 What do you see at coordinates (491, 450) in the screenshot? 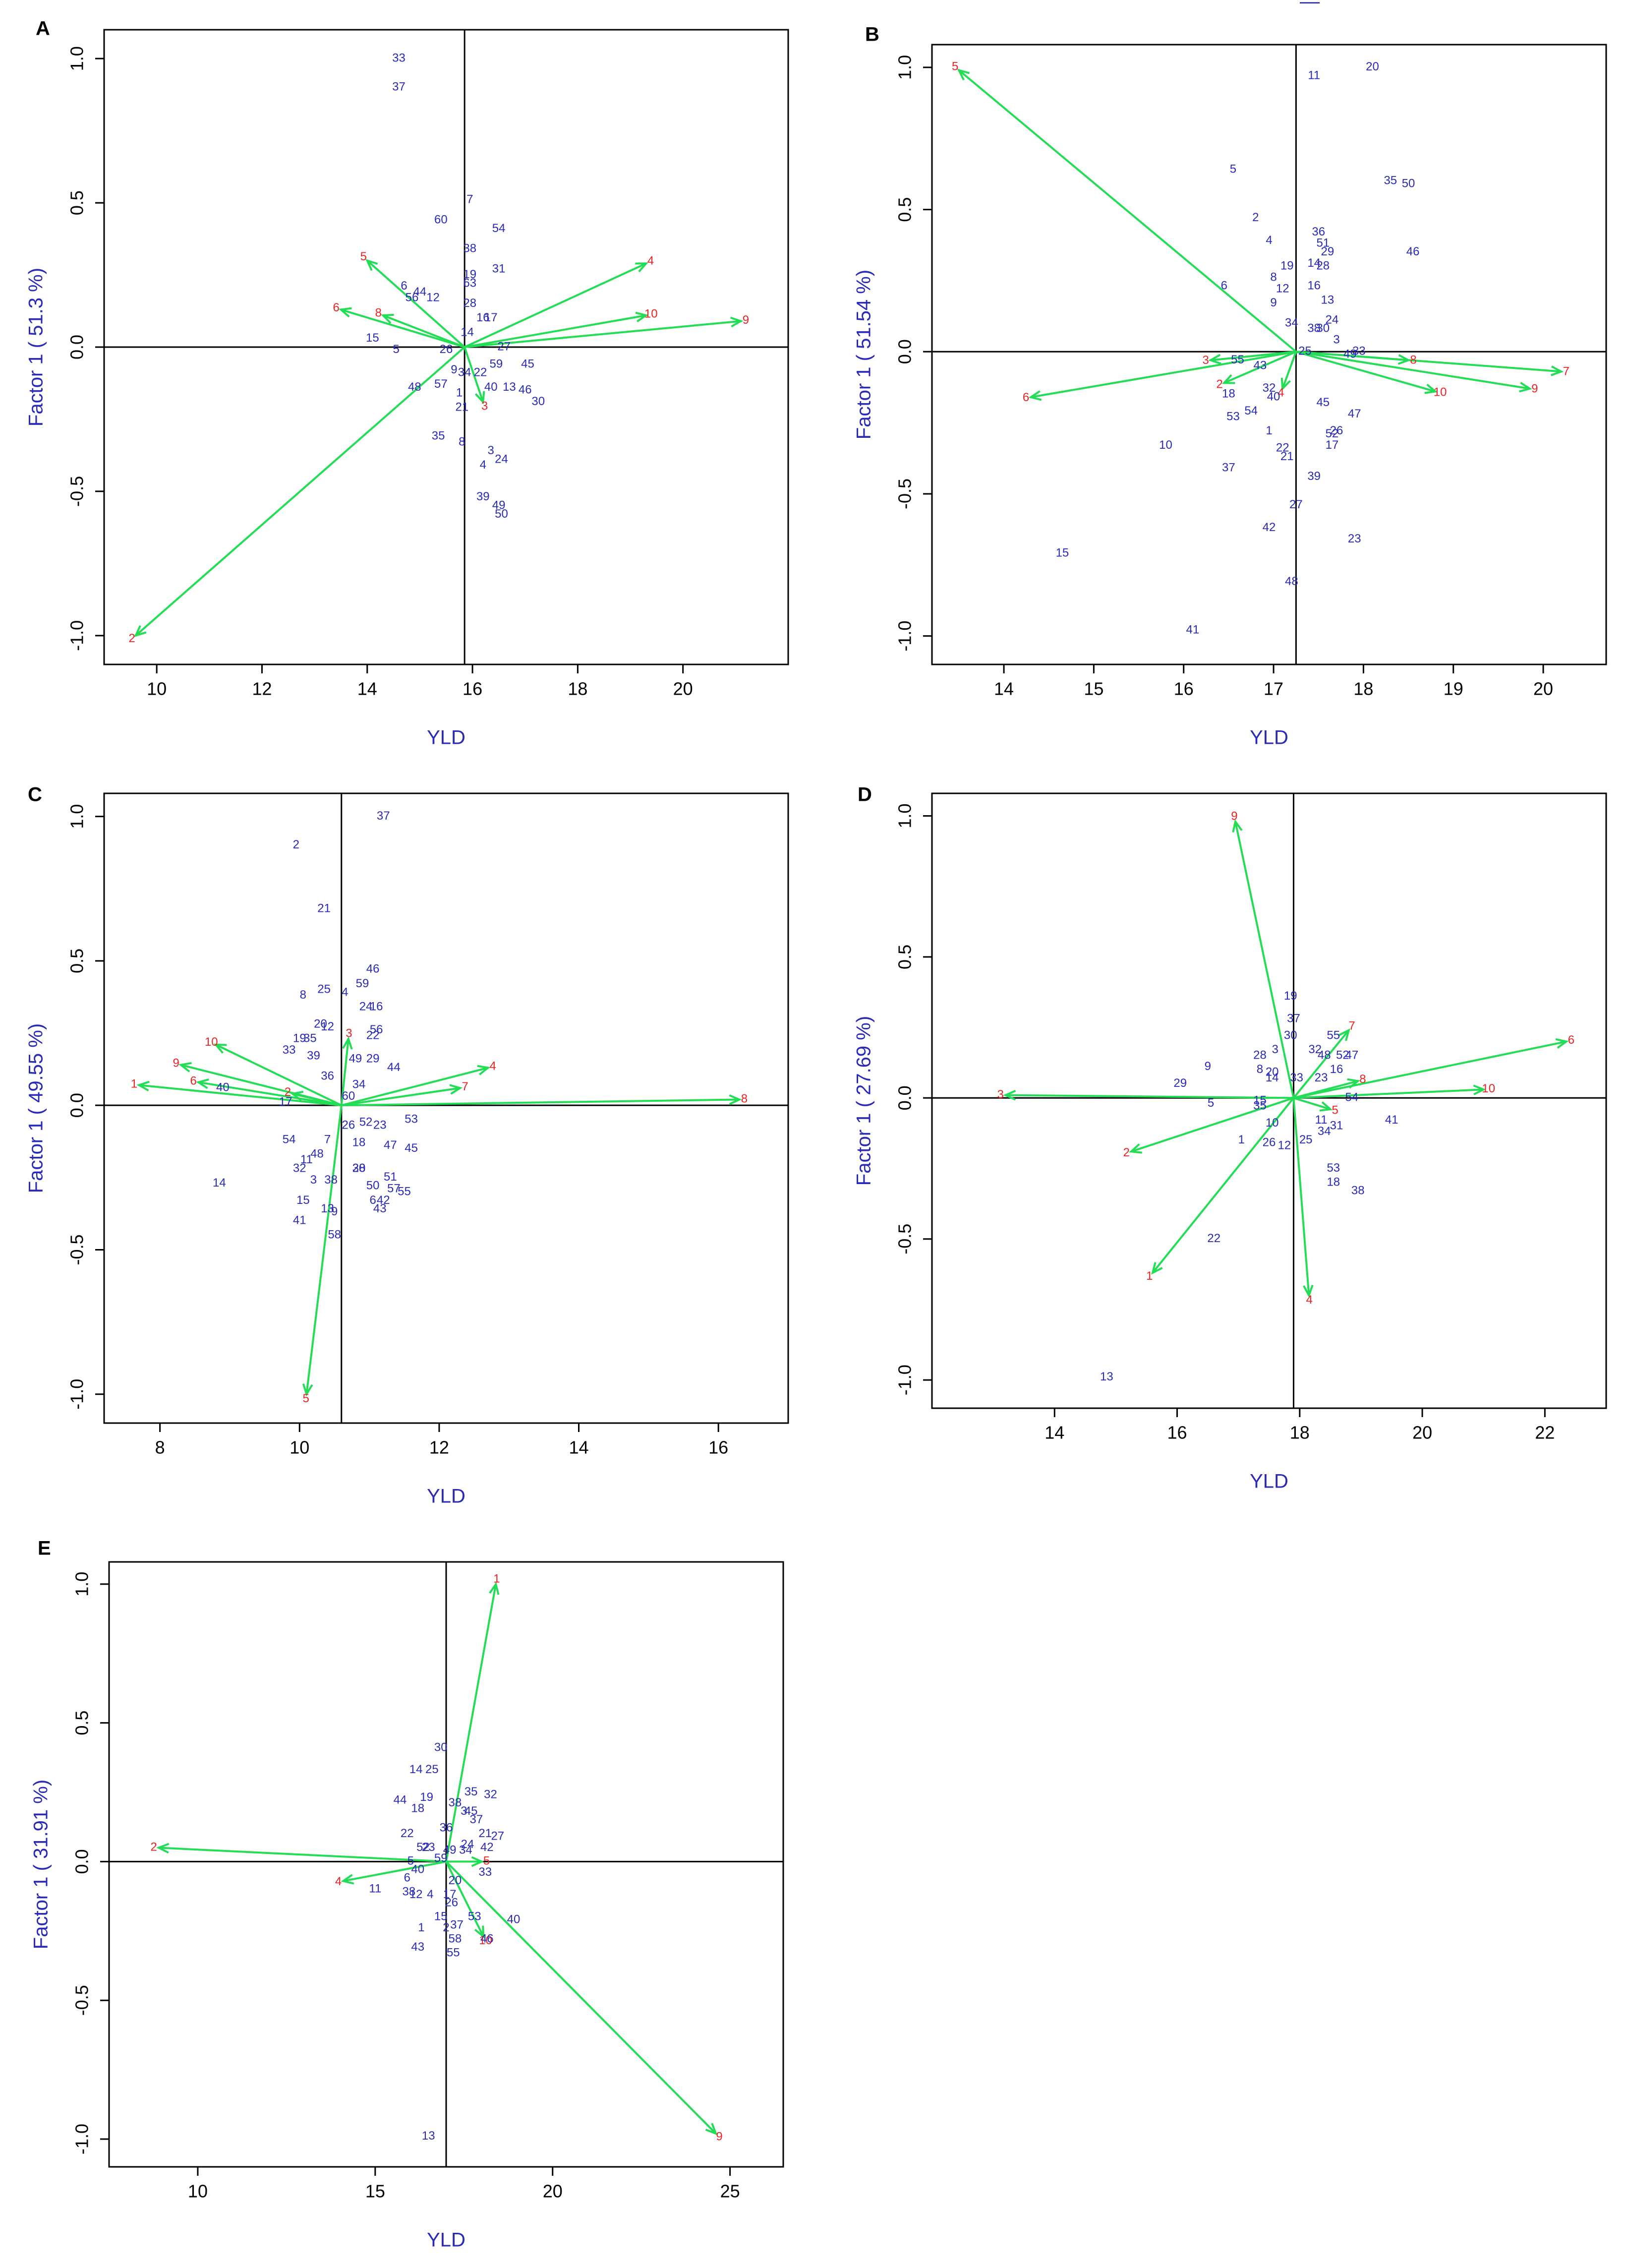
I see `genotype-point: 3` at bounding box center [491, 450].